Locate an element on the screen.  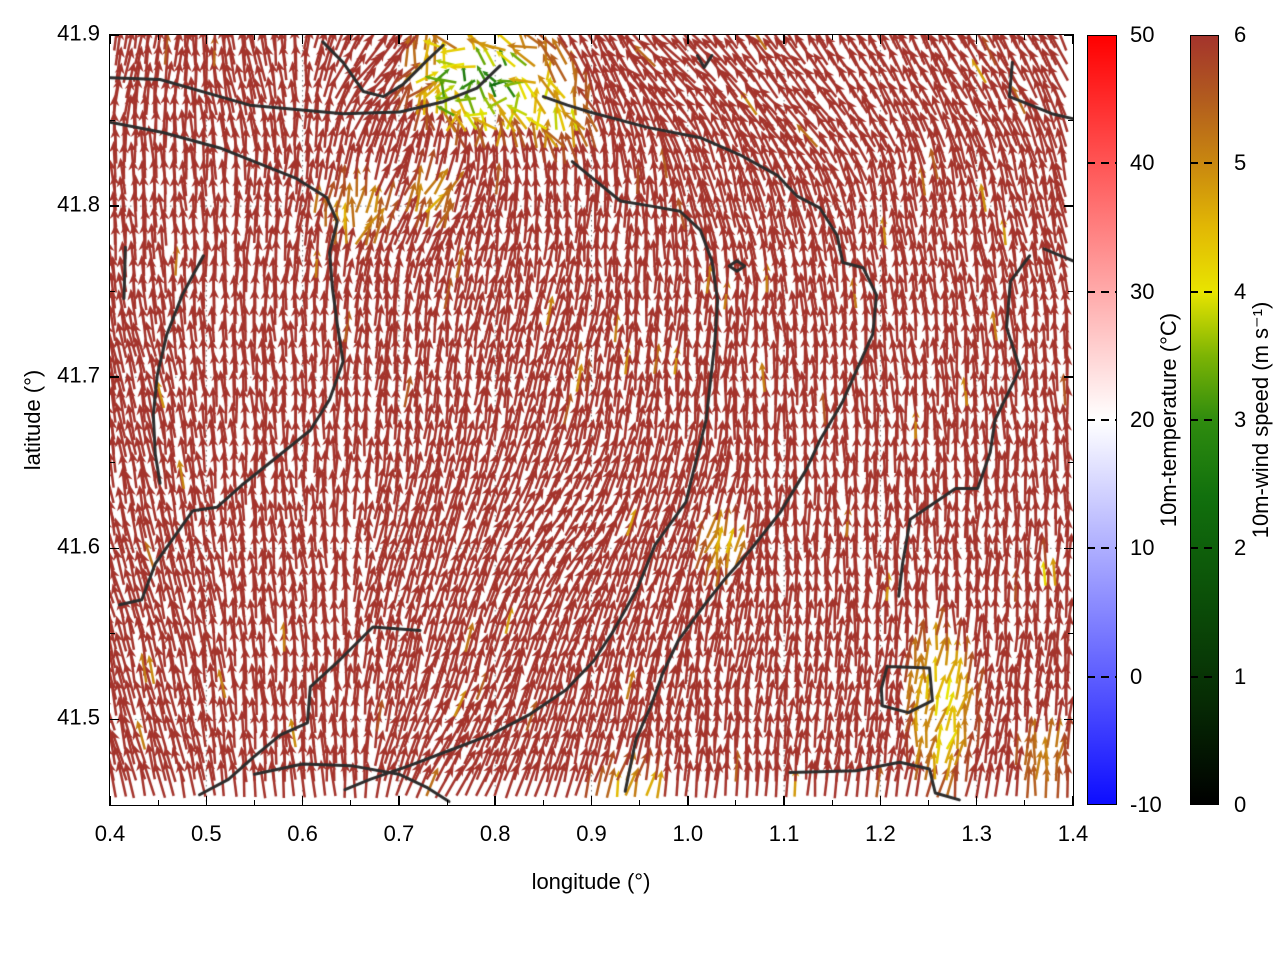
y-tick-label: 41.5 is located at coordinates (78, 718).